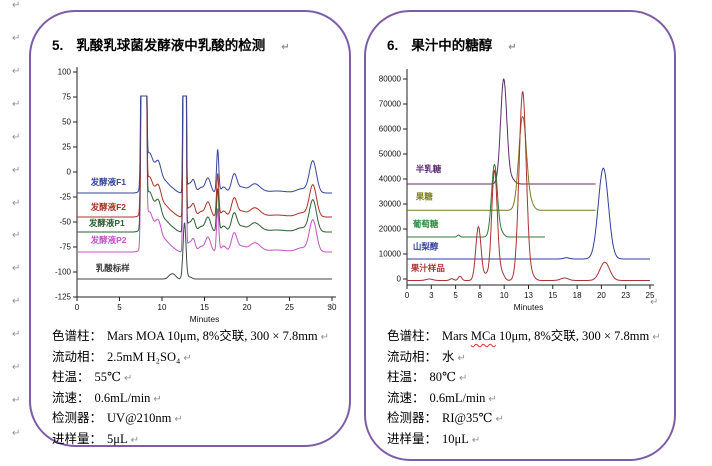  I want to click on trace-label: 乳酸标样, so click(113, 268).